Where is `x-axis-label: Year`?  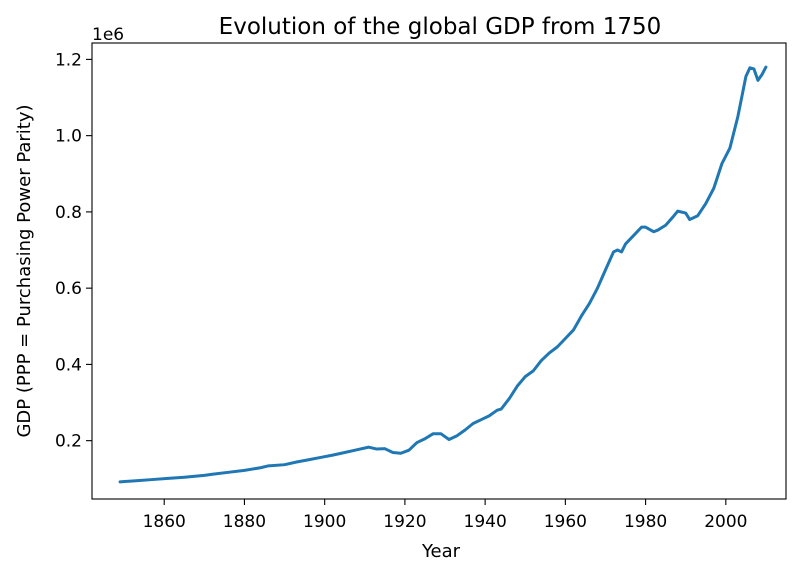
x-axis-label: Year is located at coordinates (441, 551).